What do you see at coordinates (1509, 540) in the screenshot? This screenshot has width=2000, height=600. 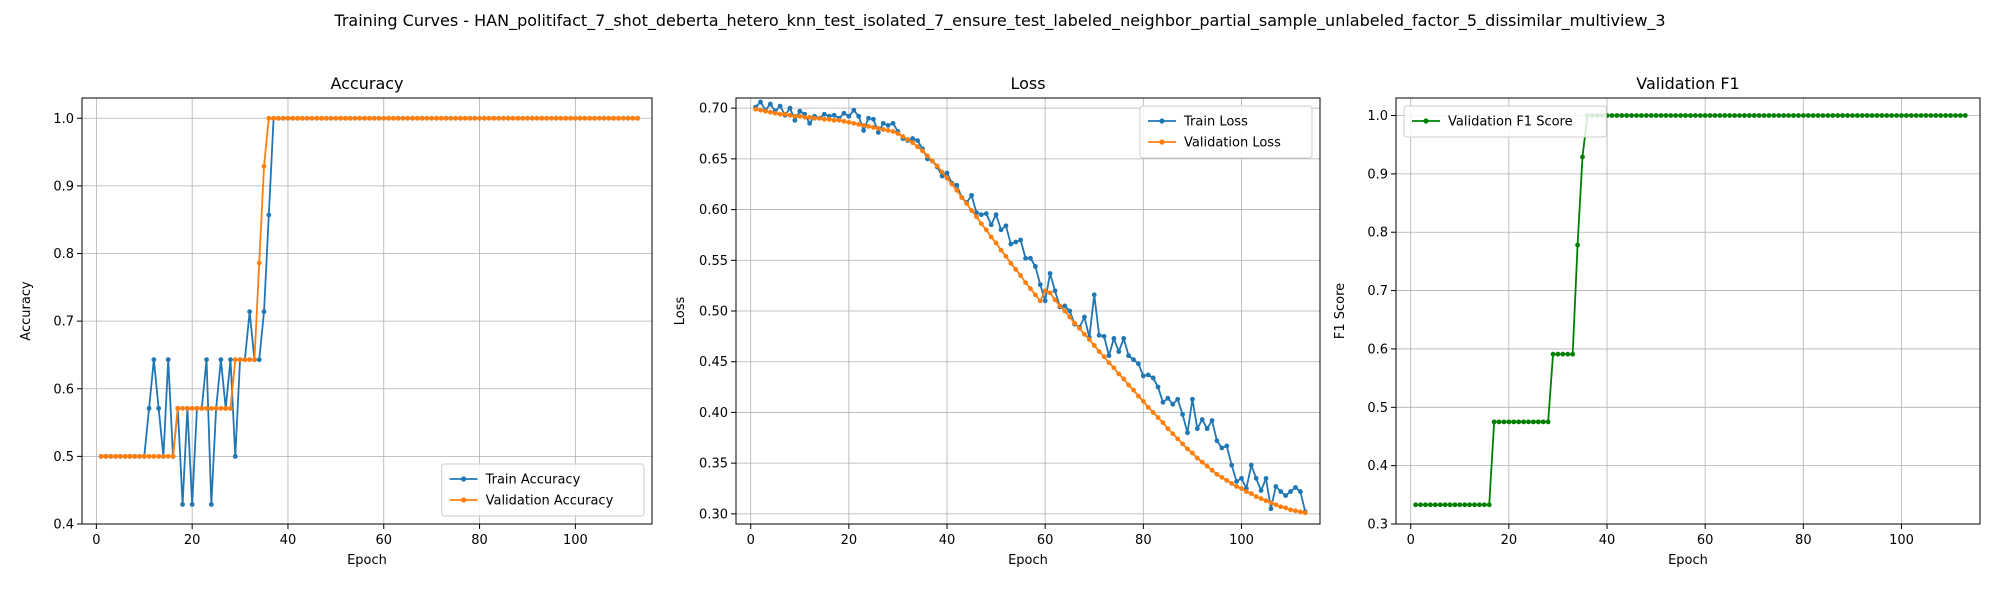 I see `x-tick-label: 20` at bounding box center [1509, 540].